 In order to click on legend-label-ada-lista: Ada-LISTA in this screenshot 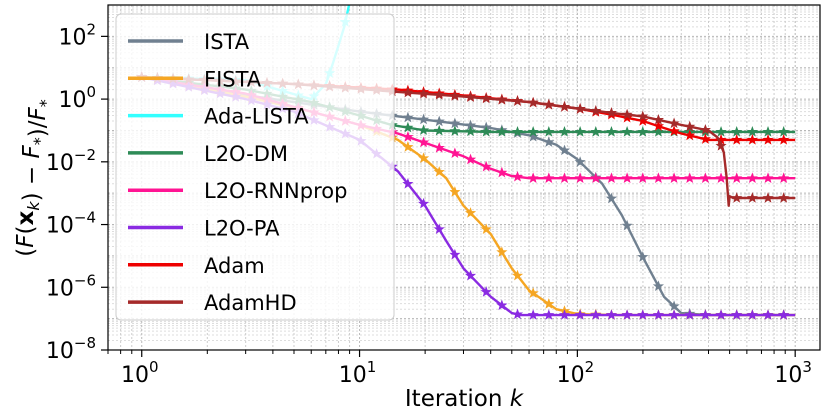, I will do `click(256, 117)`.